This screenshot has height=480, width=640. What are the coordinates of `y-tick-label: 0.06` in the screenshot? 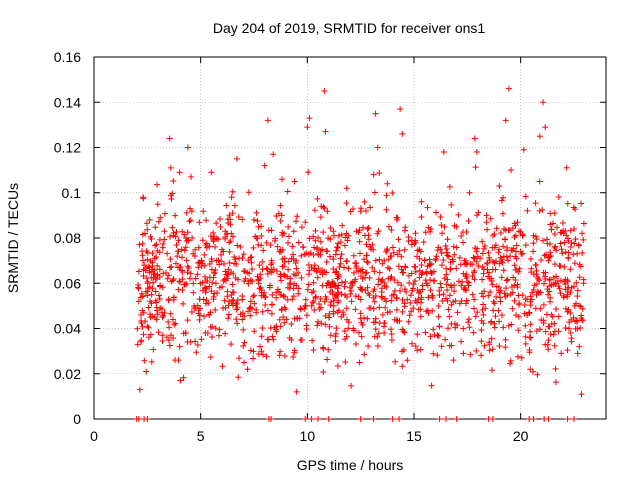 It's located at (67, 283).